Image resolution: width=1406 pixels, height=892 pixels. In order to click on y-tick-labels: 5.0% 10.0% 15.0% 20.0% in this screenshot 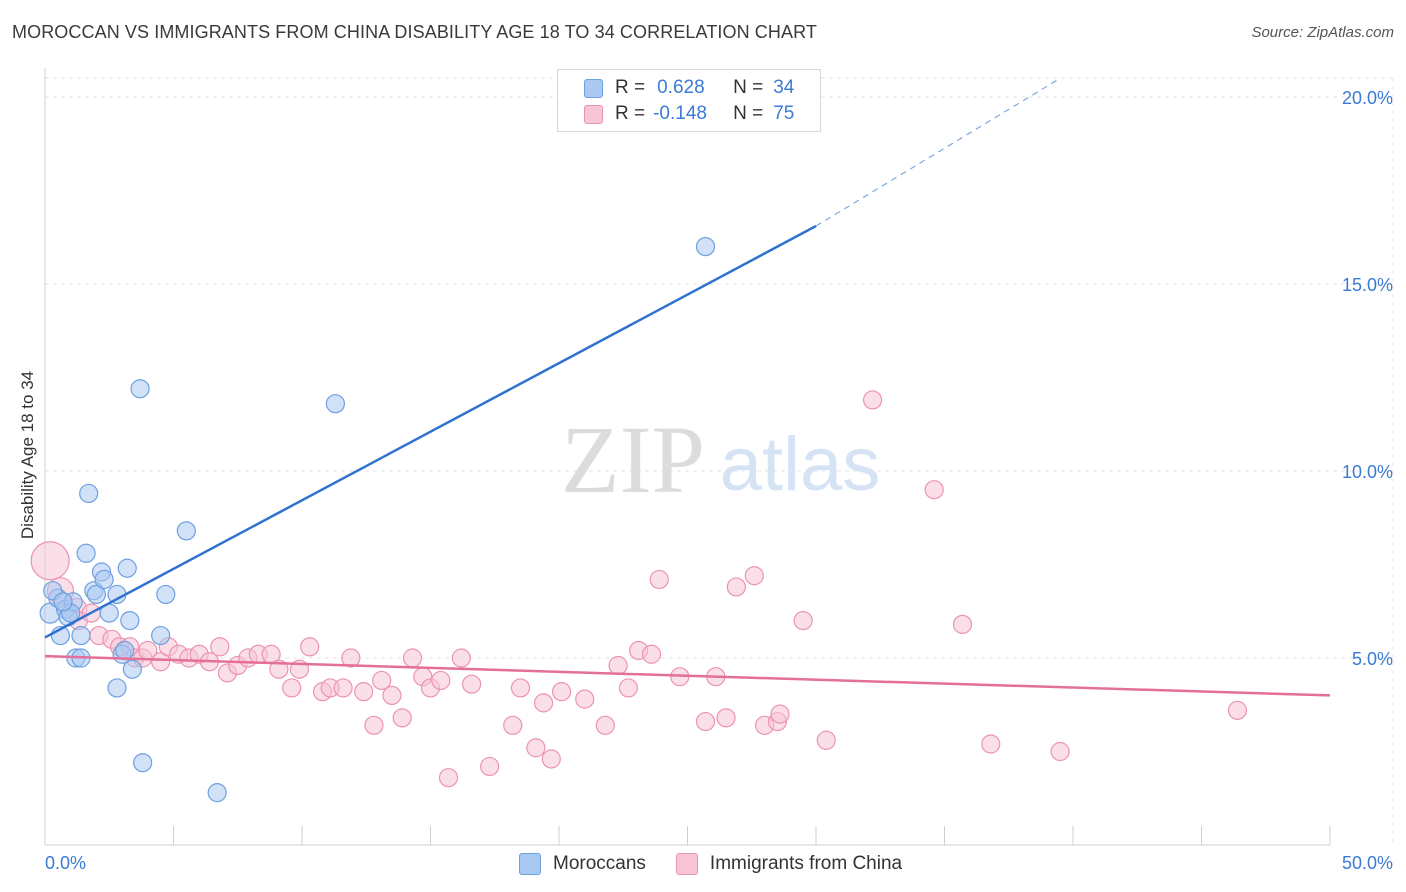, I will do `click(1367, 378)`.